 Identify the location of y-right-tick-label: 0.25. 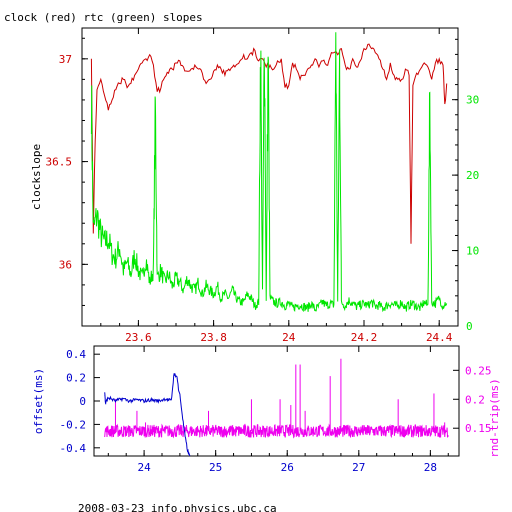
(478, 370).